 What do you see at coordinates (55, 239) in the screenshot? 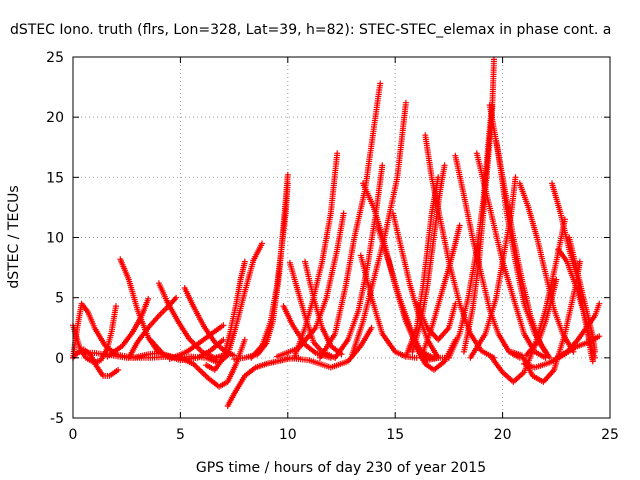
I see `y-tick-label: 10` at bounding box center [55, 239].